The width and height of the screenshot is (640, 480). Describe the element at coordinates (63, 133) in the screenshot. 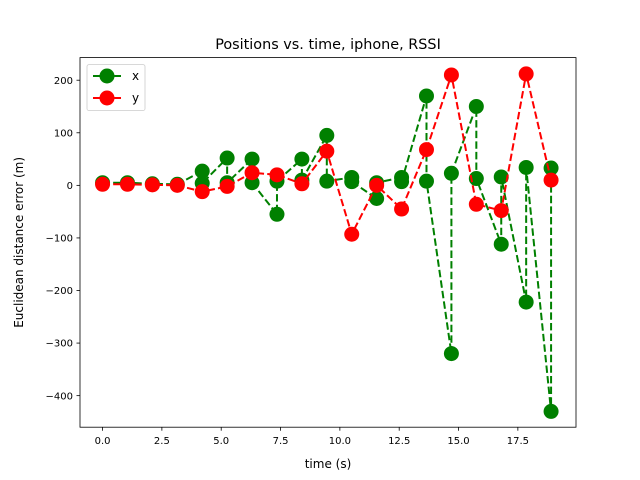

I see `y-tick-label: 100` at that location.